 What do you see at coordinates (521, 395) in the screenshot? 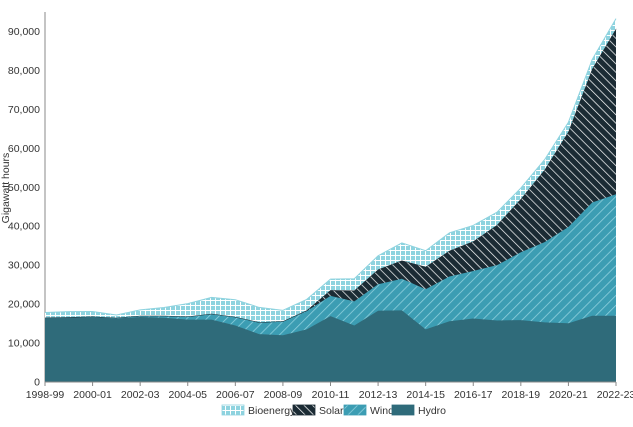
I see `x-tick-label: 2018-19` at bounding box center [521, 395].